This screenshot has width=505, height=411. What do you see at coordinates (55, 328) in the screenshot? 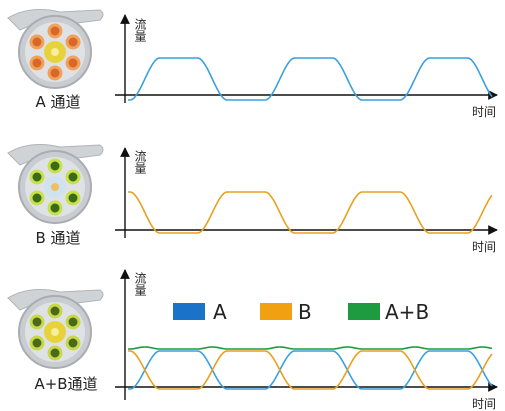
I see `pump-ab` at bounding box center [55, 328].